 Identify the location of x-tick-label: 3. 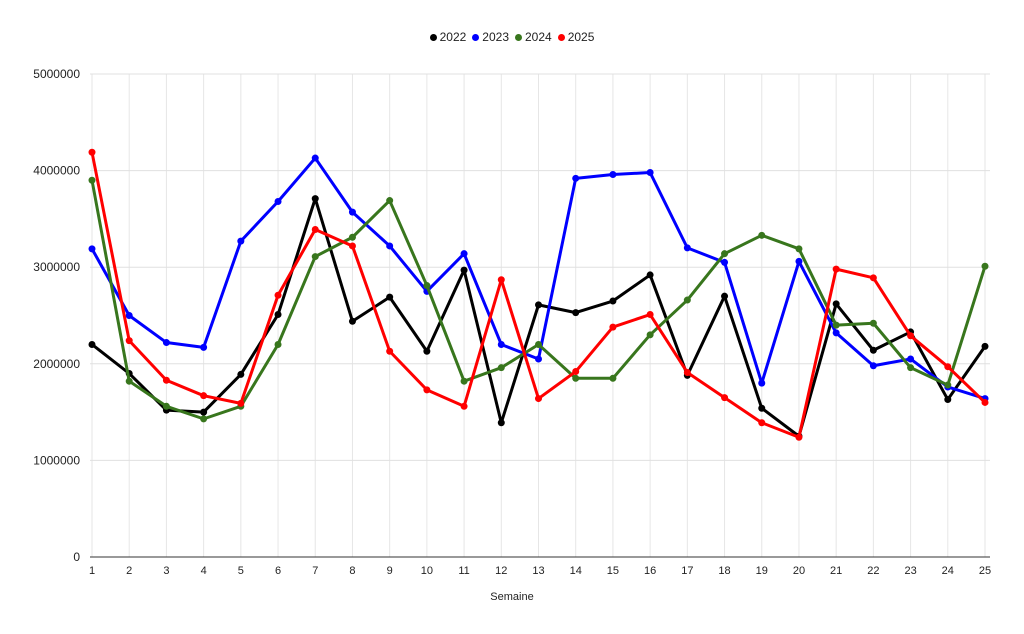
(166, 571).